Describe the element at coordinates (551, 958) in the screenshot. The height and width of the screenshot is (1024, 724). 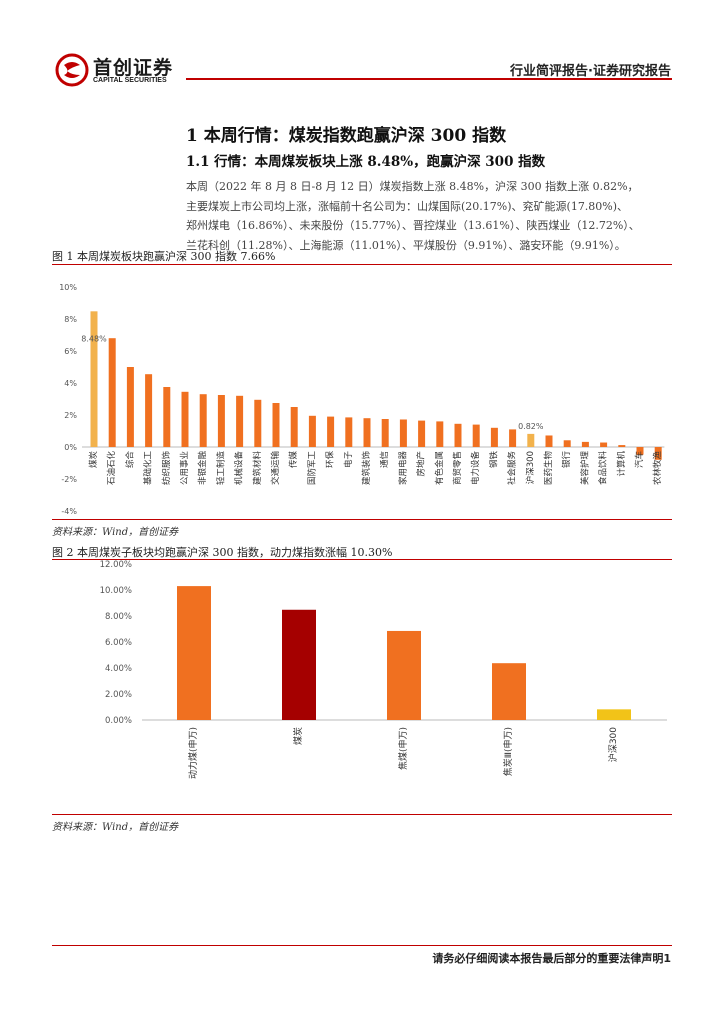
I see `legal-notice-footer: 请务必仔细阅读本报告最后部分的重要法律声明1` at that location.